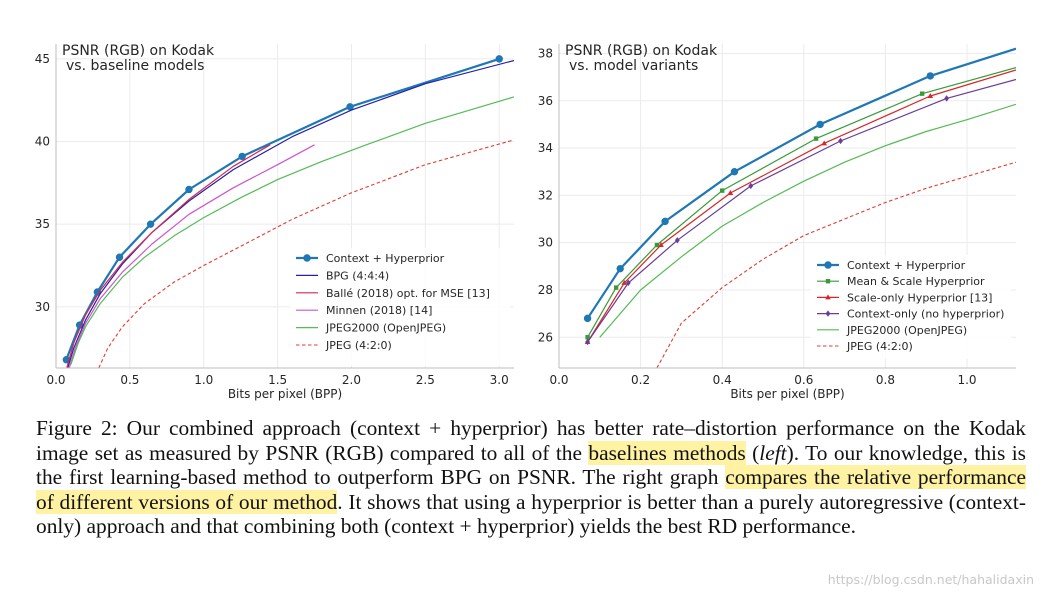 The image size is (1044, 598). I want to click on left-legend-label-jpeg2000-openjpeg: JPEG2000 (OpenJPEG), so click(385, 328).